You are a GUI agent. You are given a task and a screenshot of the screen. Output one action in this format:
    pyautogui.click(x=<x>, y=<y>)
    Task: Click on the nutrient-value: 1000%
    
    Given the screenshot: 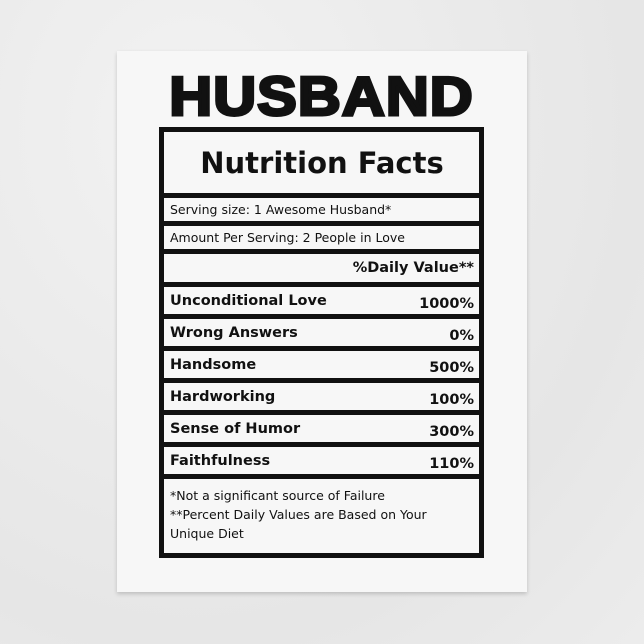 What is the action you would take?
    pyautogui.click(x=446, y=304)
    